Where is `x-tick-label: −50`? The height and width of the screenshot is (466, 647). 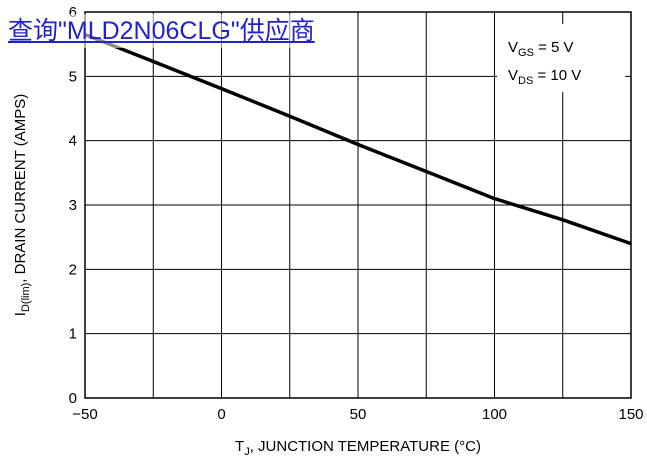 x-tick-label: −50 is located at coordinates (84, 414).